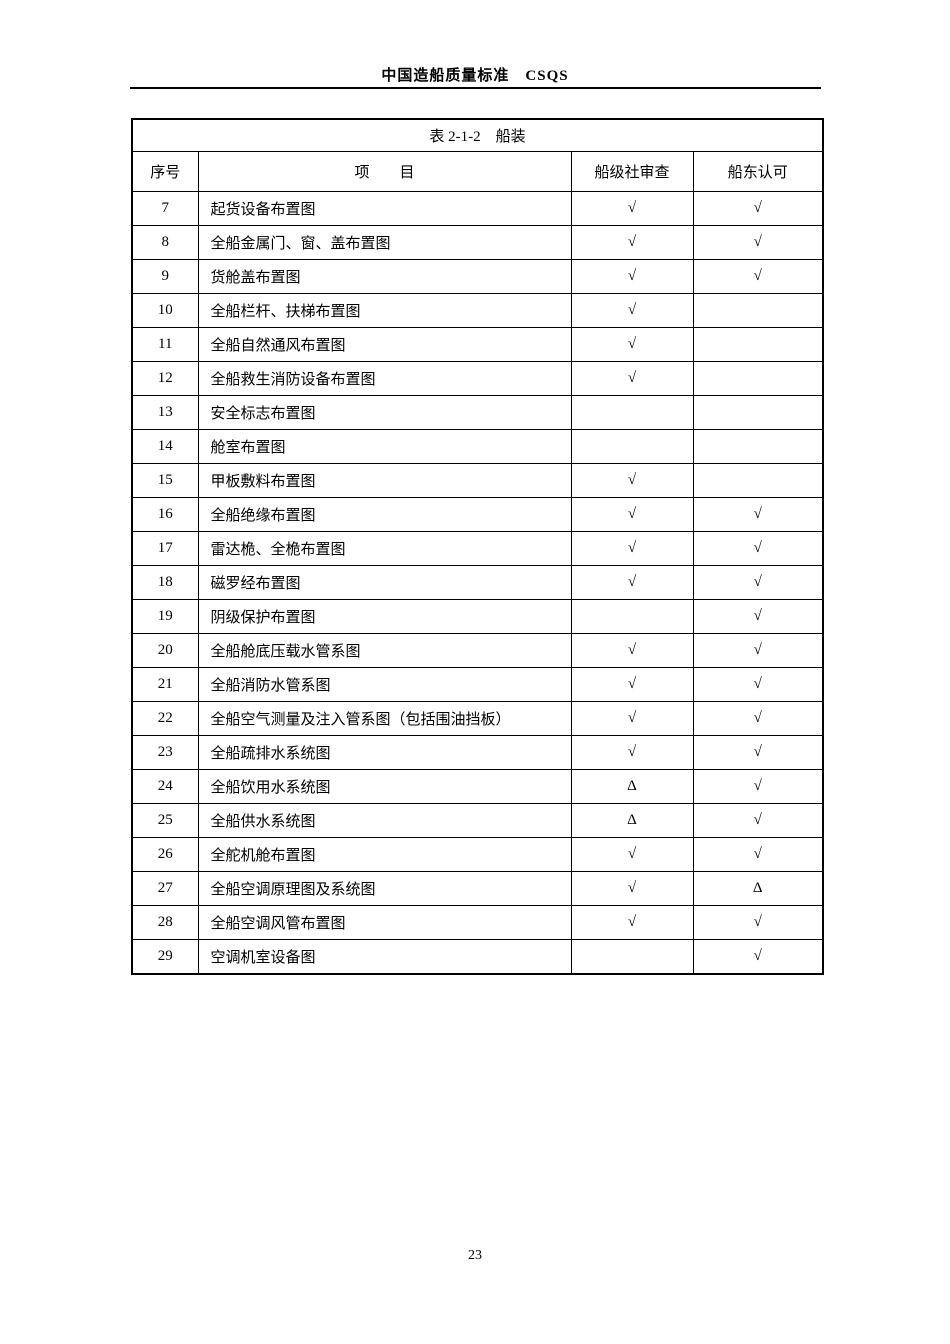 Image resolution: width=950 pixels, height=1344 pixels. I want to click on item-cell: 全船空调原理图及系统图, so click(384, 888).